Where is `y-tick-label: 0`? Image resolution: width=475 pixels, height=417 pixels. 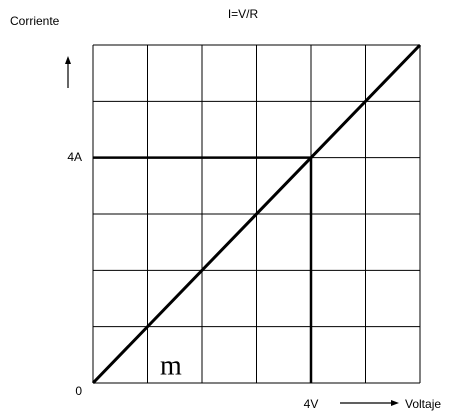 y-tick-label: 0 is located at coordinates (78, 391).